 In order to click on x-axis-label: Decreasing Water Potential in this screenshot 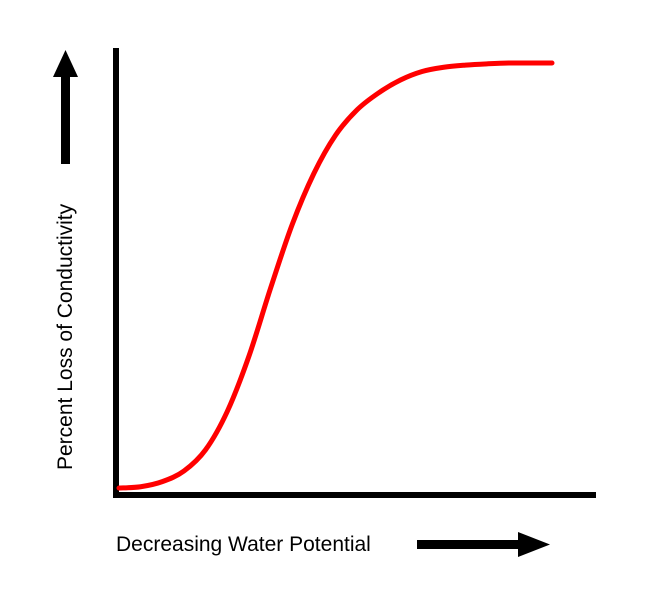, I will do `click(243, 544)`.